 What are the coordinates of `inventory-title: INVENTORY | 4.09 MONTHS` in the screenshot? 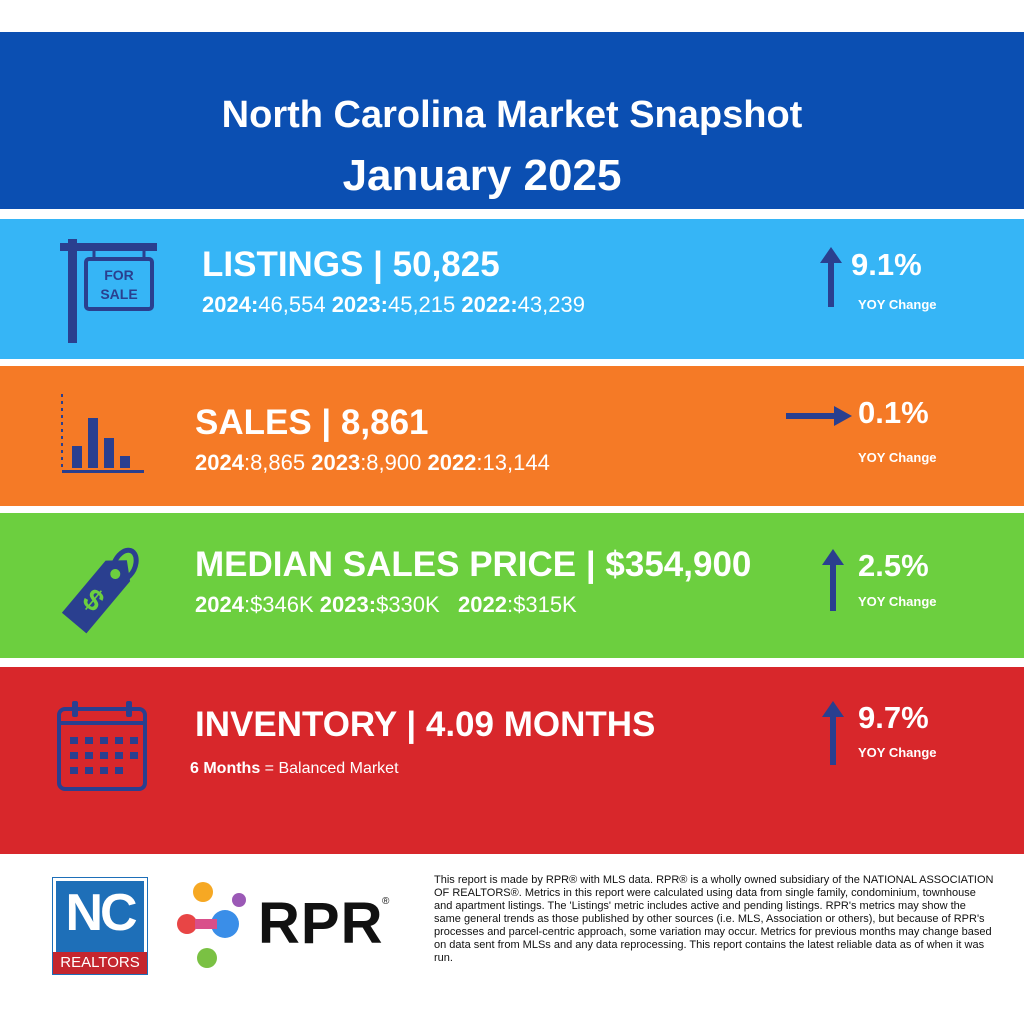 It's located at (425, 724).